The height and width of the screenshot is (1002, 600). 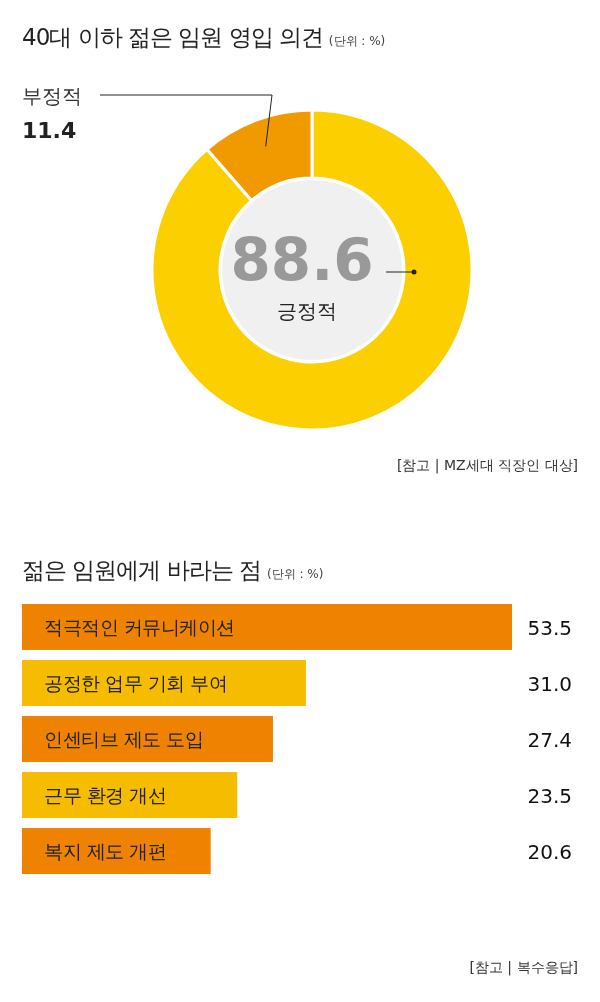 What do you see at coordinates (105, 795) in the screenshot?
I see `y-tick-label: 근무 환경 개선` at bounding box center [105, 795].